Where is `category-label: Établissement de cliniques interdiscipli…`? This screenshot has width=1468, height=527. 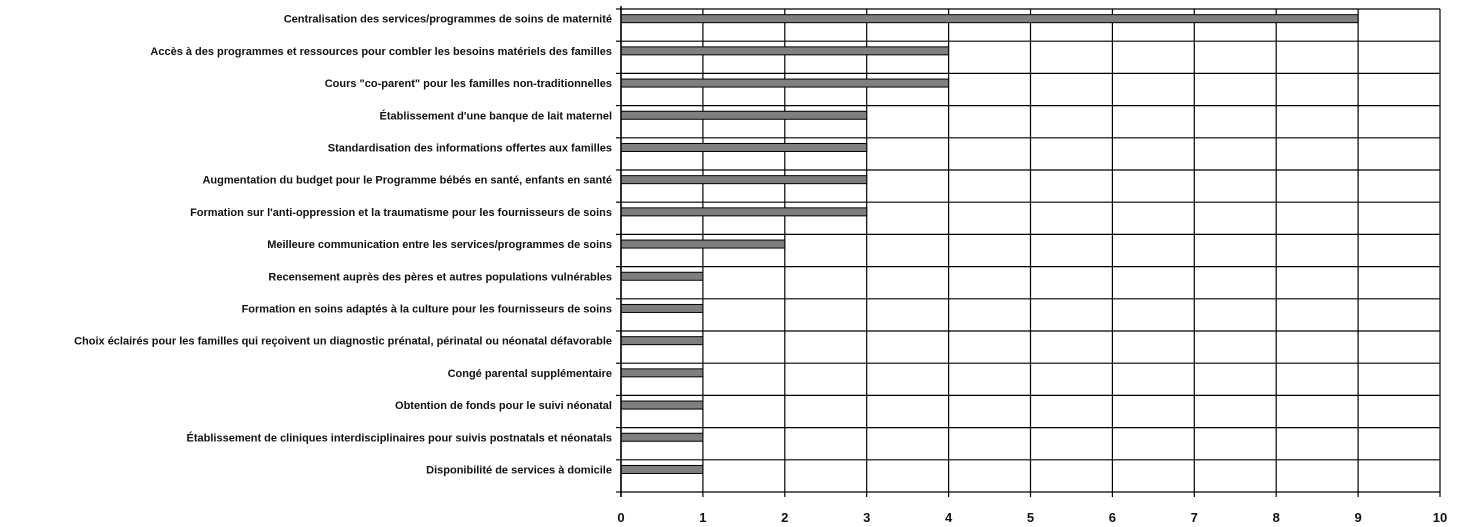
category-label: Établissement de cliniques interdiscipli… is located at coordinates (399, 437).